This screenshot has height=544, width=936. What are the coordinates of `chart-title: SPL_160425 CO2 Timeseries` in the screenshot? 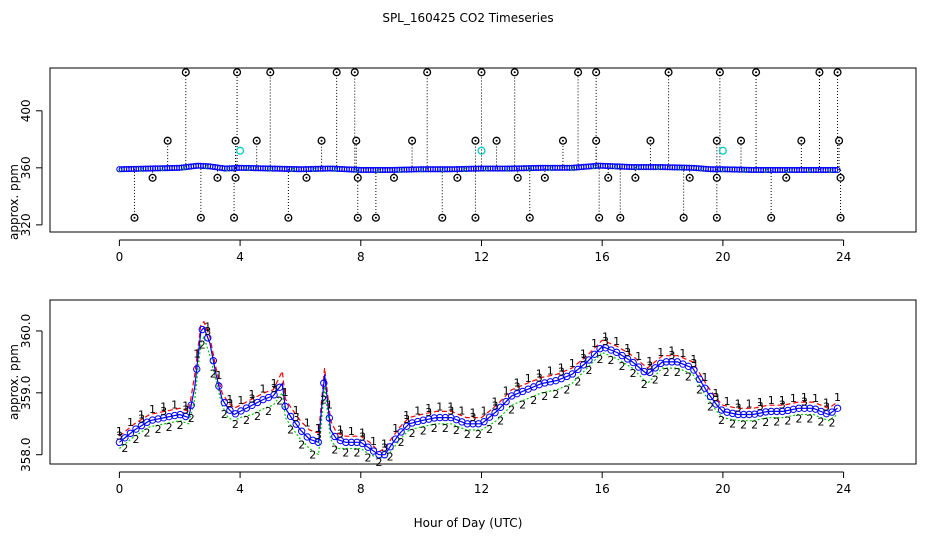 It's located at (467, 18).